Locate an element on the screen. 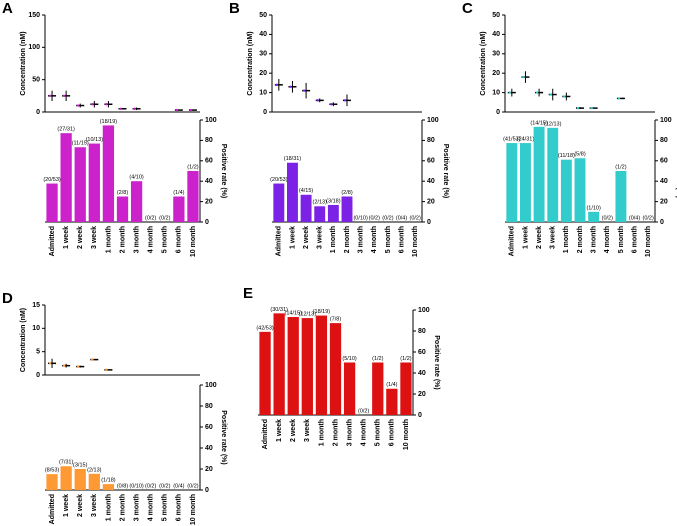  value-label: (0/10) is located at coordinates (360, 218).